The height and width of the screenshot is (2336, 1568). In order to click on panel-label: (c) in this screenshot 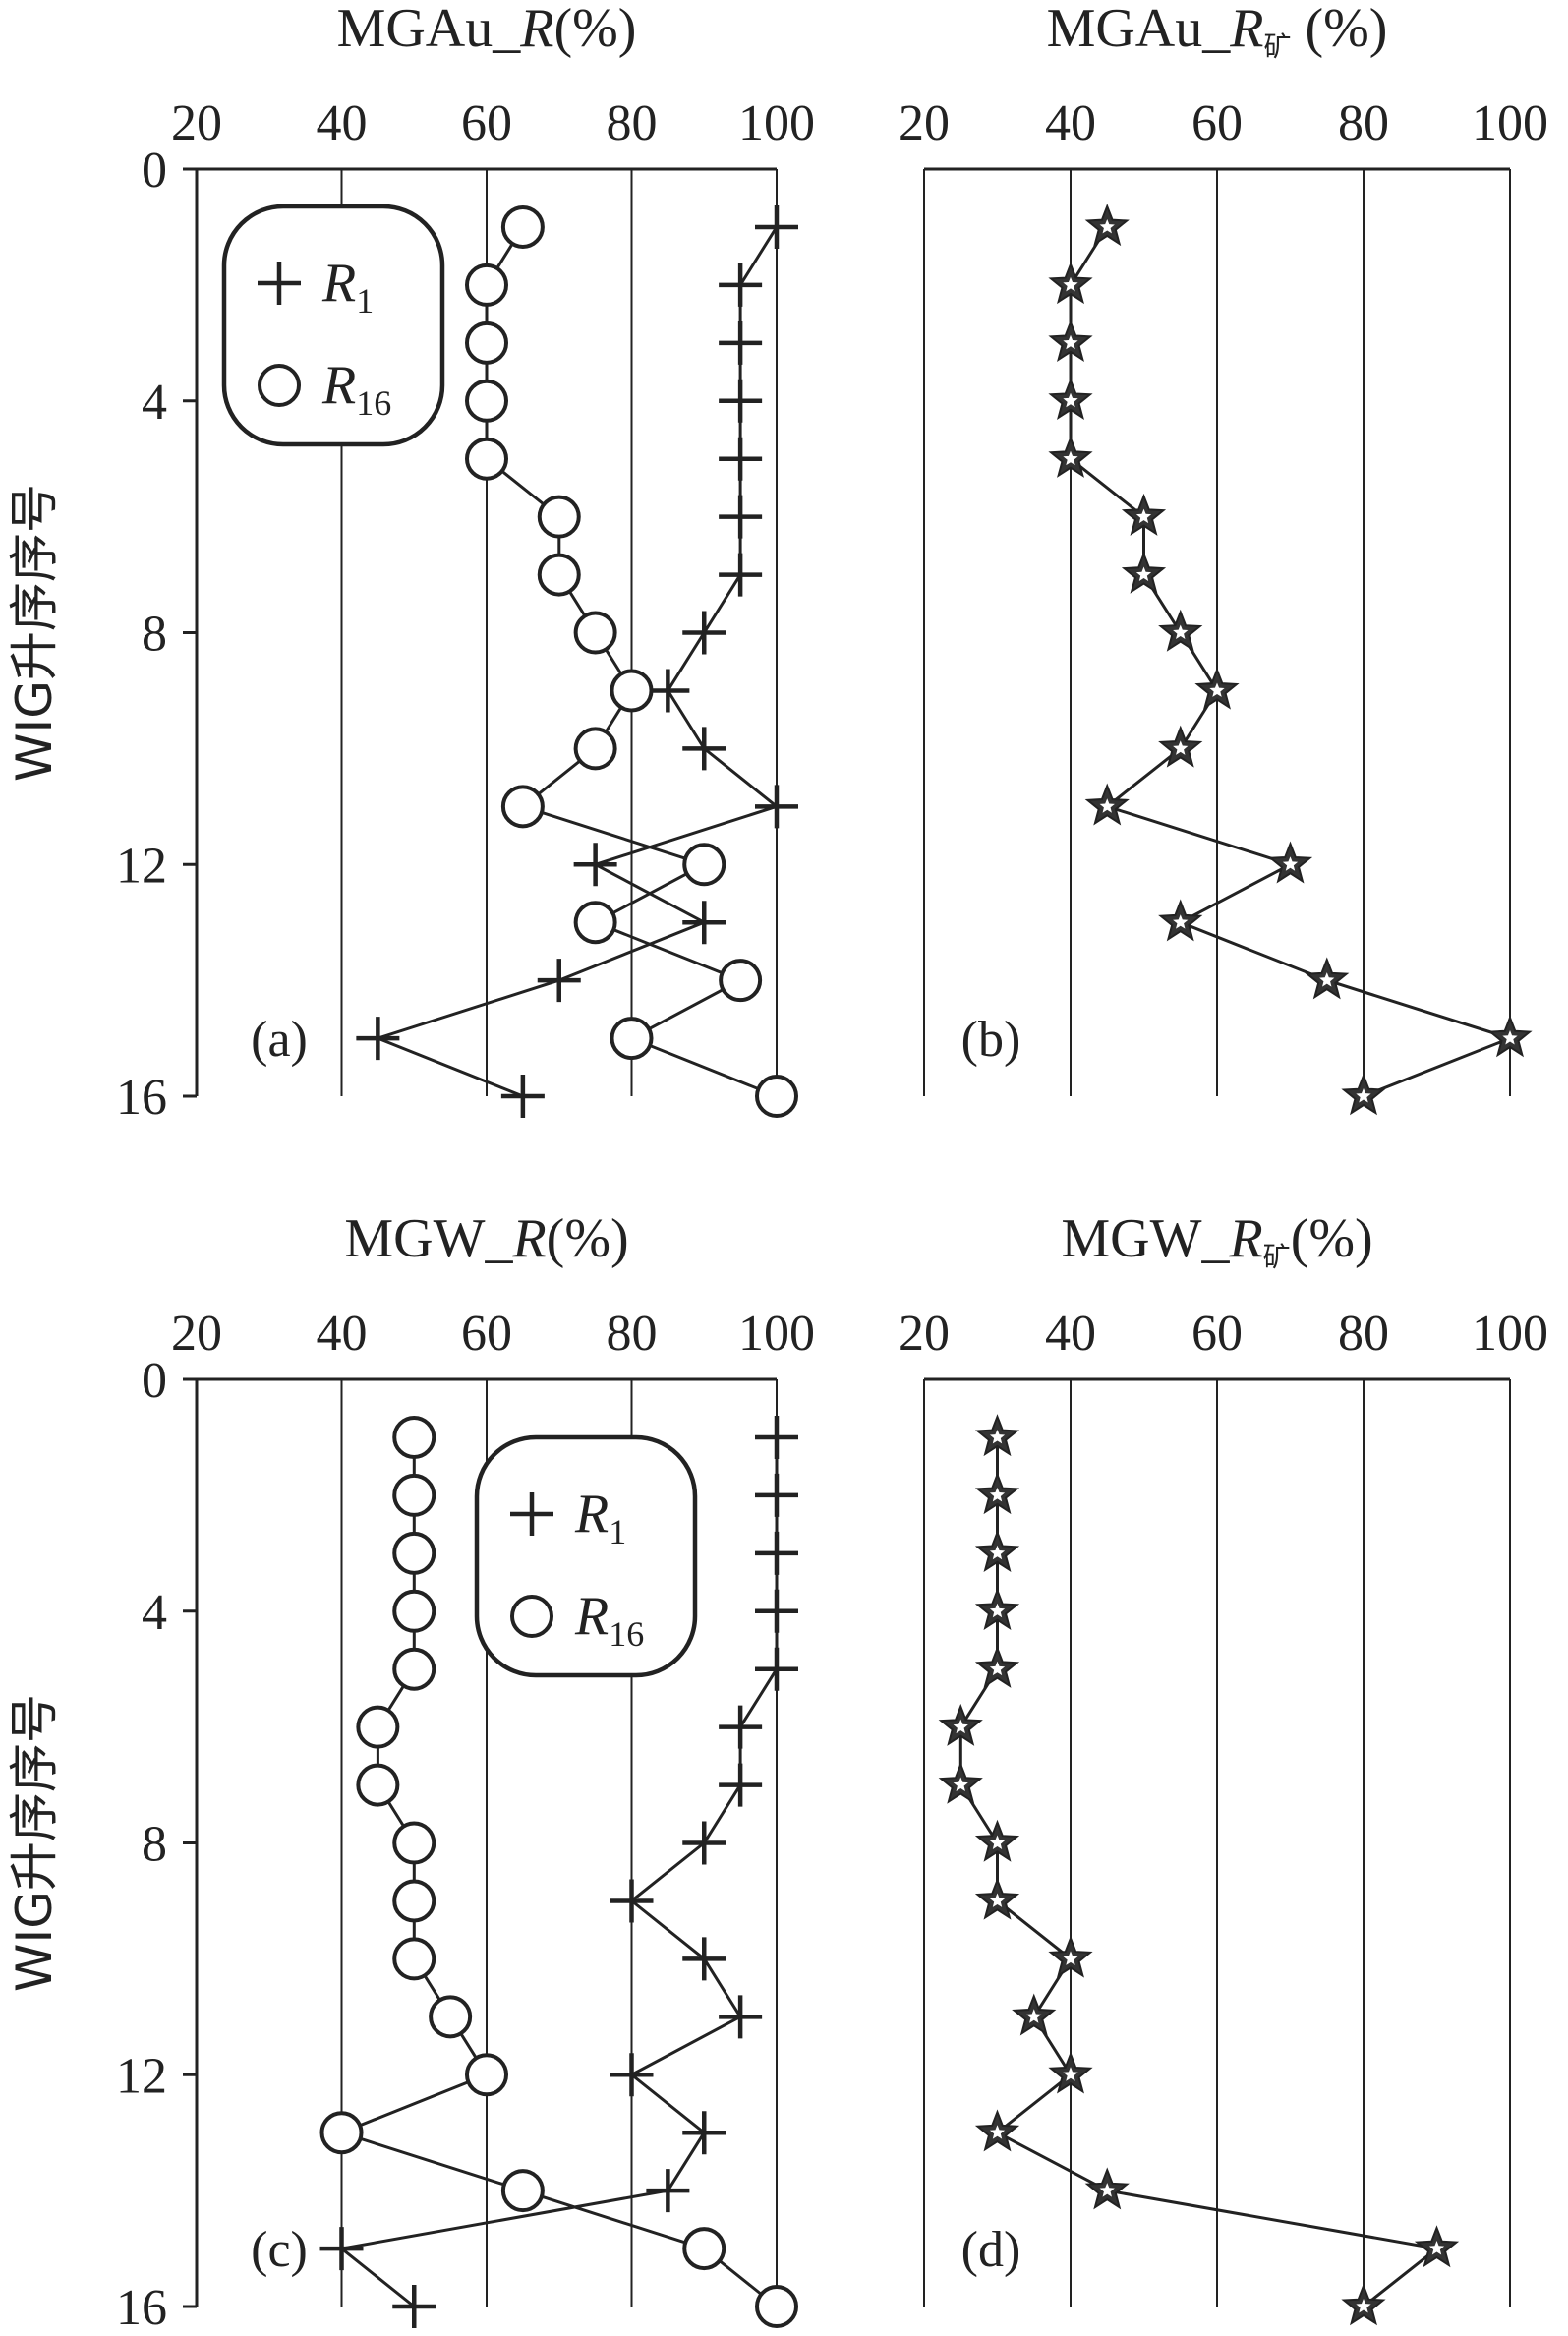, I will do `click(279, 2250)`.